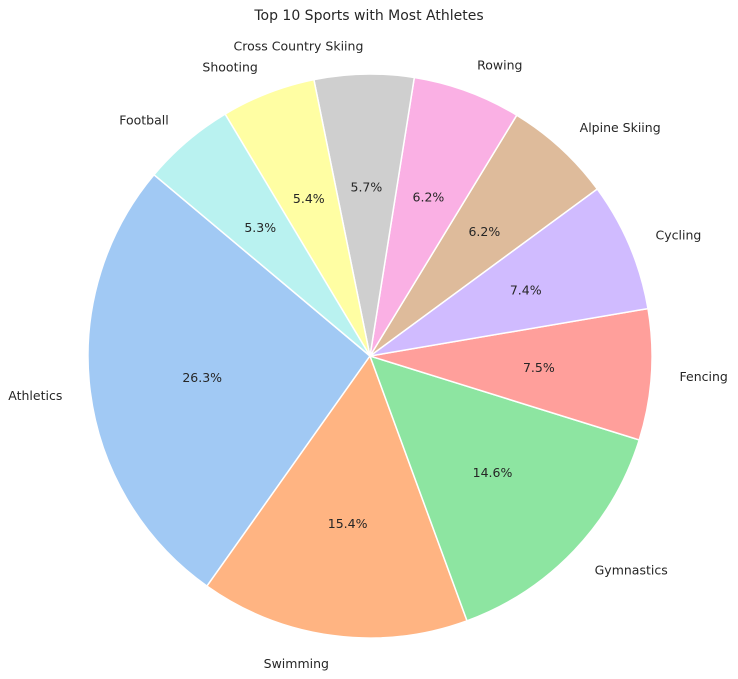  What do you see at coordinates (631, 569) in the screenshot?
I see `category-label-gymnastics: Gymnastics` at bounding box center [631, 569].